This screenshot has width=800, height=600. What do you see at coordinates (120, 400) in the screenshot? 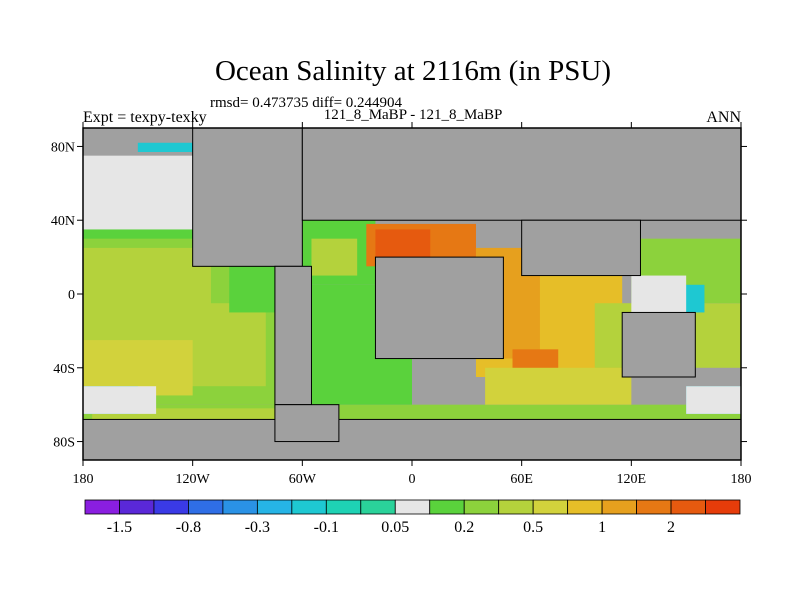
I see `missing-sw-missing-swirl` at bounding box center [120, 400].